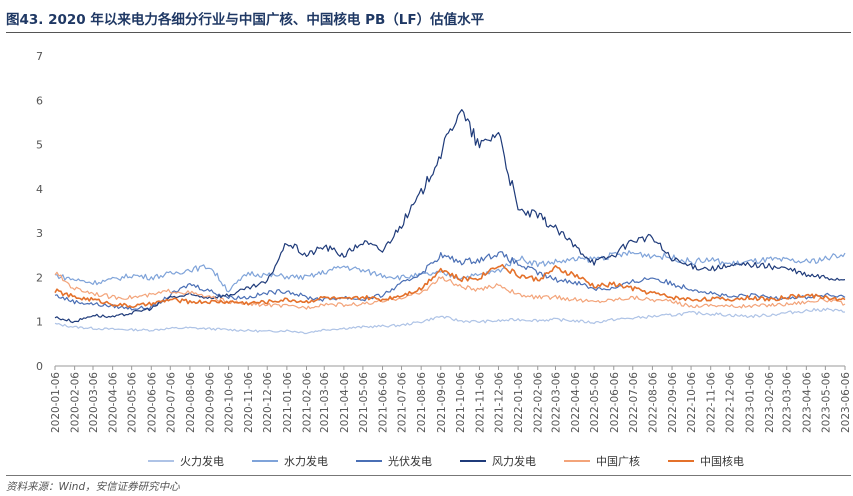 The height and width of the screenshot is (496, 853). Describe the element at coordinates (770, 402) in the screenshot. I see `x-tick-label: 2023-02-06` at that location.